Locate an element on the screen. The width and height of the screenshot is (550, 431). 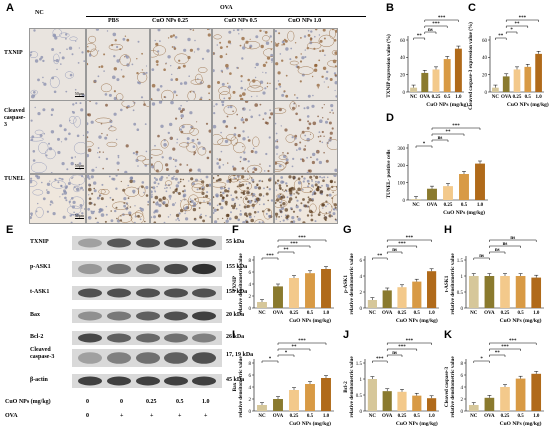
micrograph-r2-c3 is located at coordinates (243, 199).